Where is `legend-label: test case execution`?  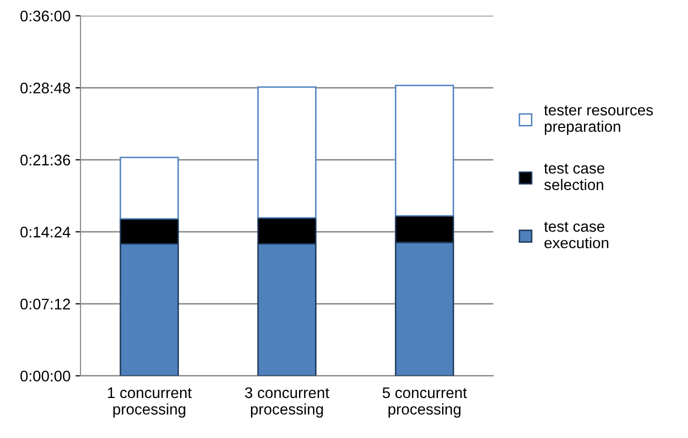 legend-label: test case execution is located at coordinates (576, 235).